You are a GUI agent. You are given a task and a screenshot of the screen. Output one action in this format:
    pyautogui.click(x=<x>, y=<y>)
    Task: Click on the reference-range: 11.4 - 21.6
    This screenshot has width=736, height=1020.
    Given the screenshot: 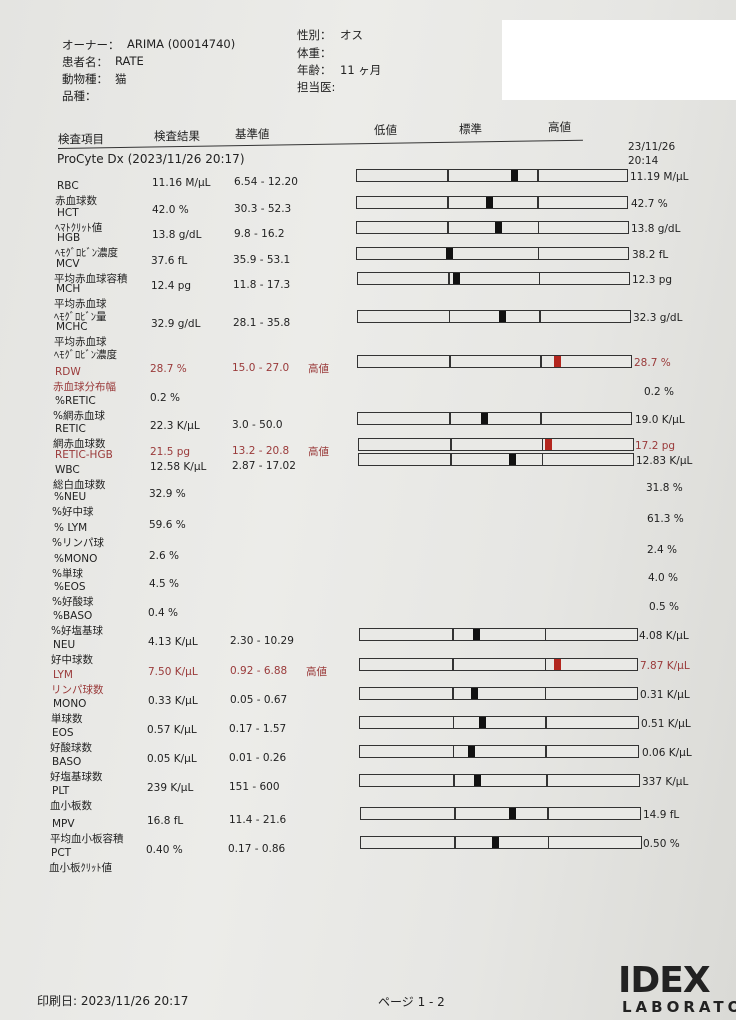 What is the action you would take?
    pyautogui.click(x=258, y=820)
    